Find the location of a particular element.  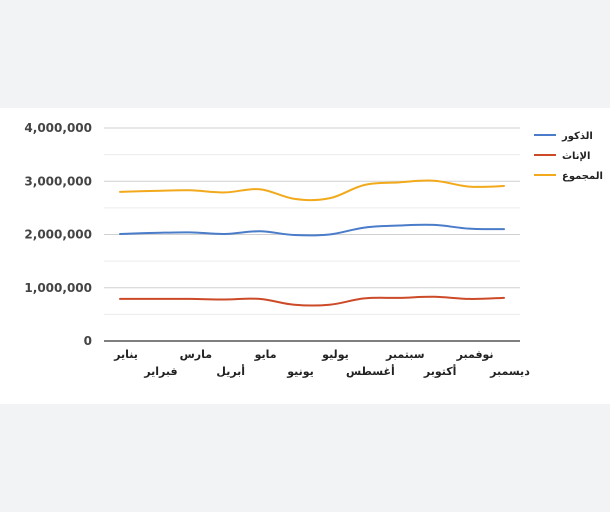

legend-label-2: الإناث is located at coordinates (576, 156).